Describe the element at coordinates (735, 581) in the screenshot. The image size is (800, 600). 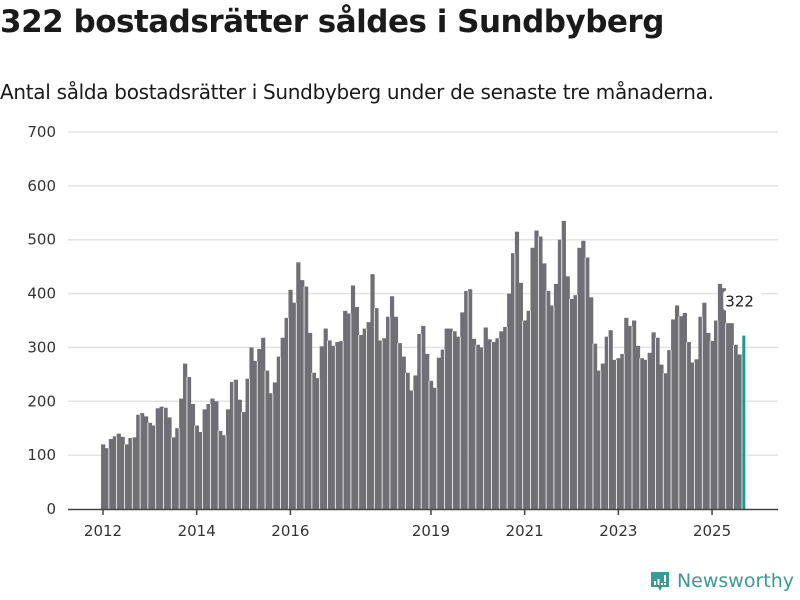
I see `brand-name: Newsworthy` at that location.